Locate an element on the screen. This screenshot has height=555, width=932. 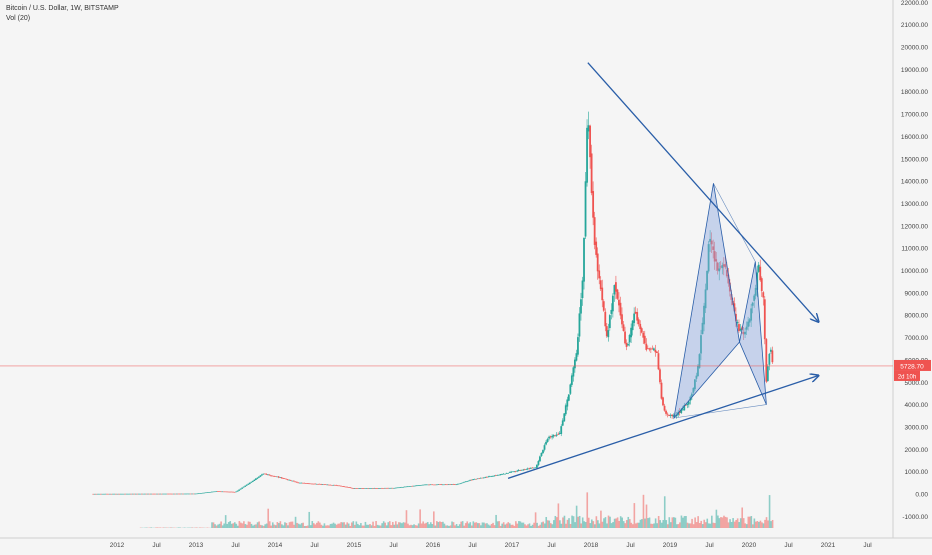
y-tick-label: 12000.00 is located at coordinates (914, 226).